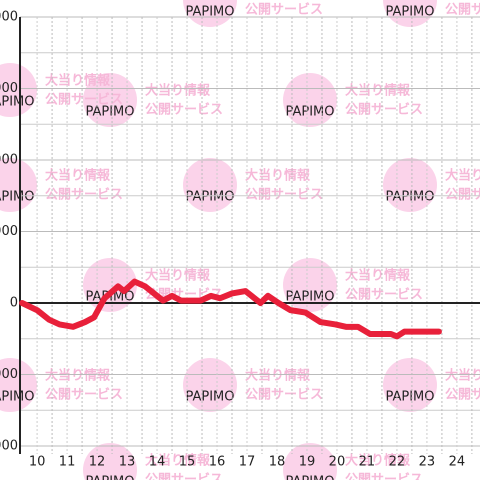 Image resolution: width=480 pixels, height=480 pixels. What do you see at coordinates (277, 462) in the screenshot?
I see `x-tick-label: 18` at bounding box center [277, 462].